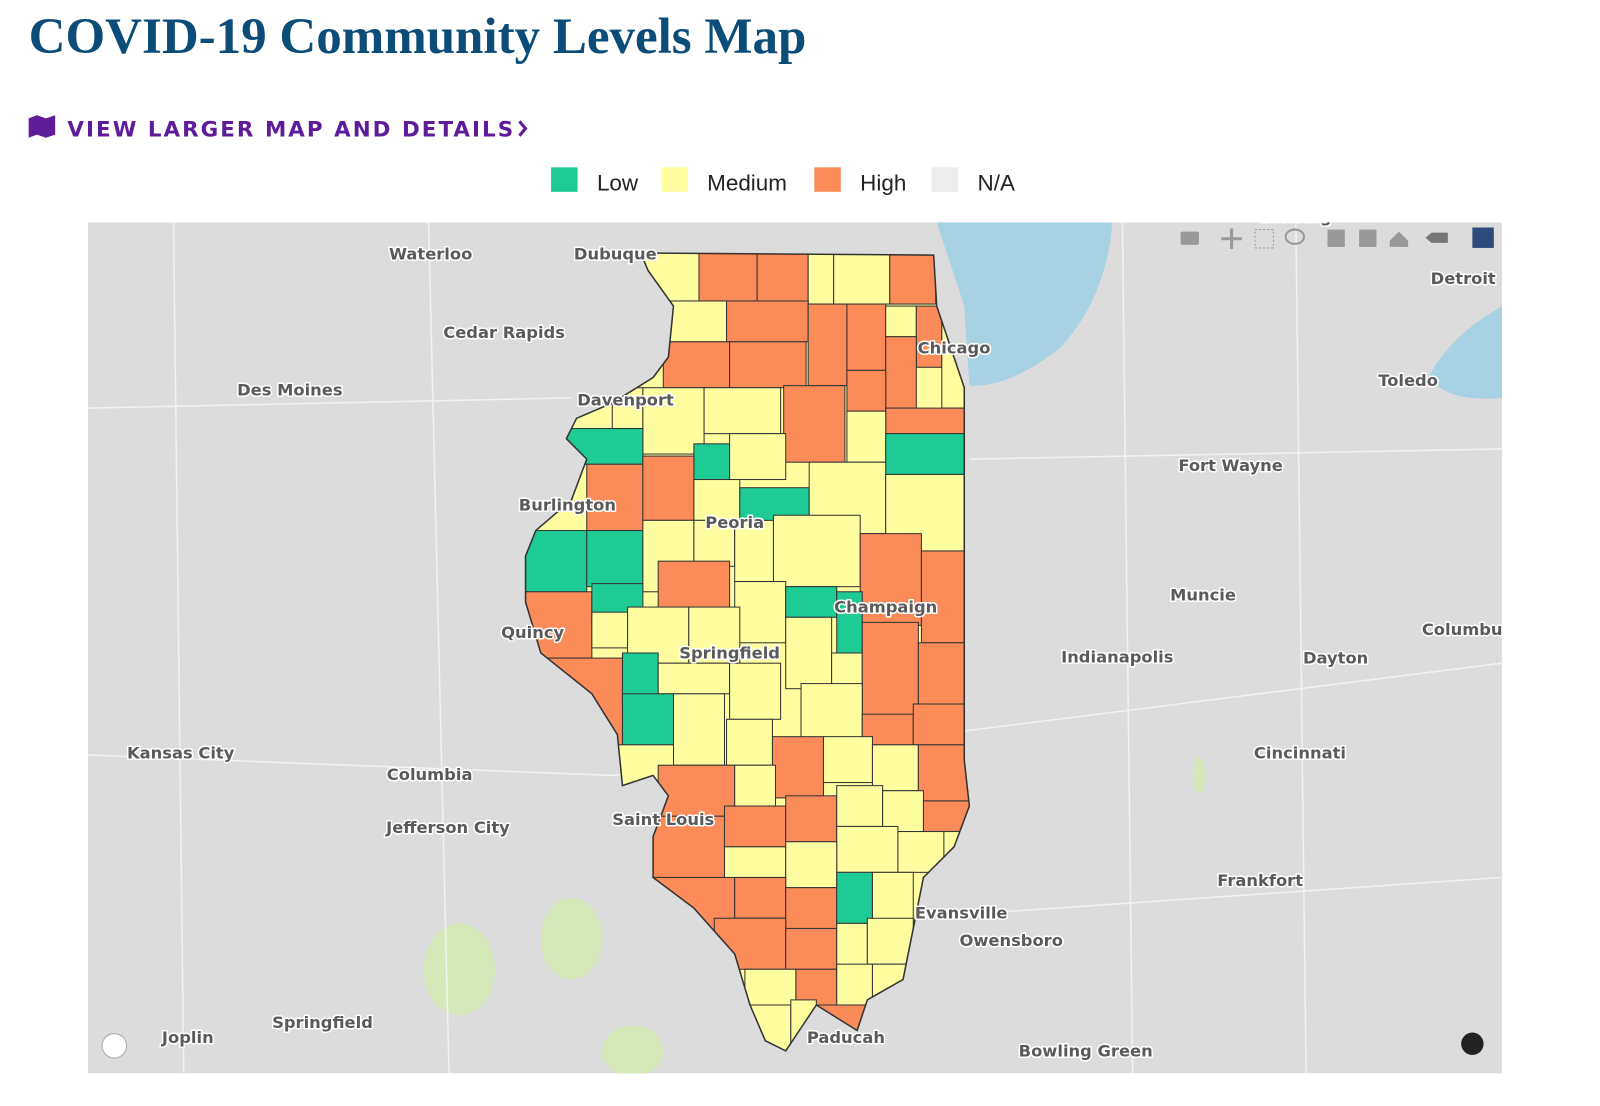 The height and width of the screenshot is (1106, 1600). What do you see at coordinates (42, 126) in the screenshot?
I see `map-icon` at bounding box center [42, 126].